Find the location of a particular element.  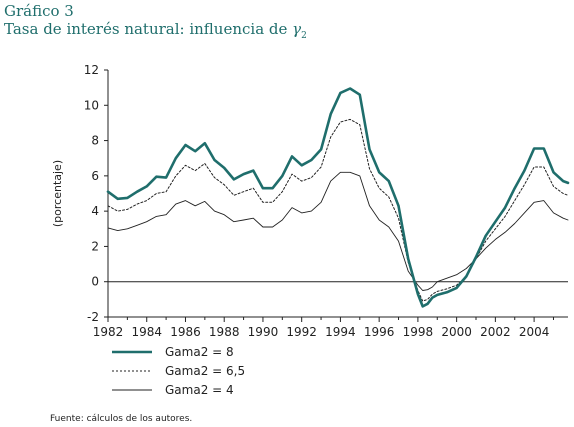

x-tick-label: 1982 is located at coordinates (108, 332).